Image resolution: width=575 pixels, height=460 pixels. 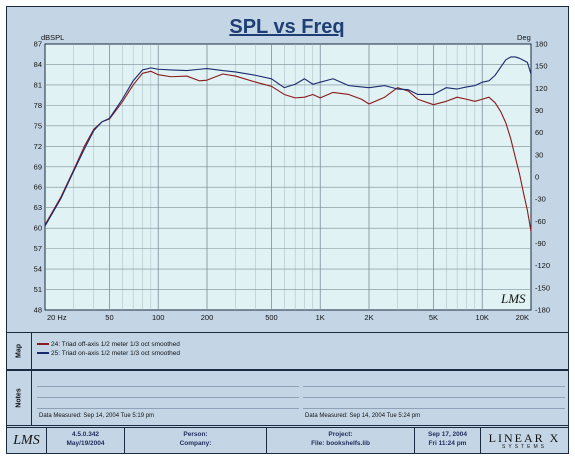 I want to click on y-tick-label: 51, so click(x=38, y=289).